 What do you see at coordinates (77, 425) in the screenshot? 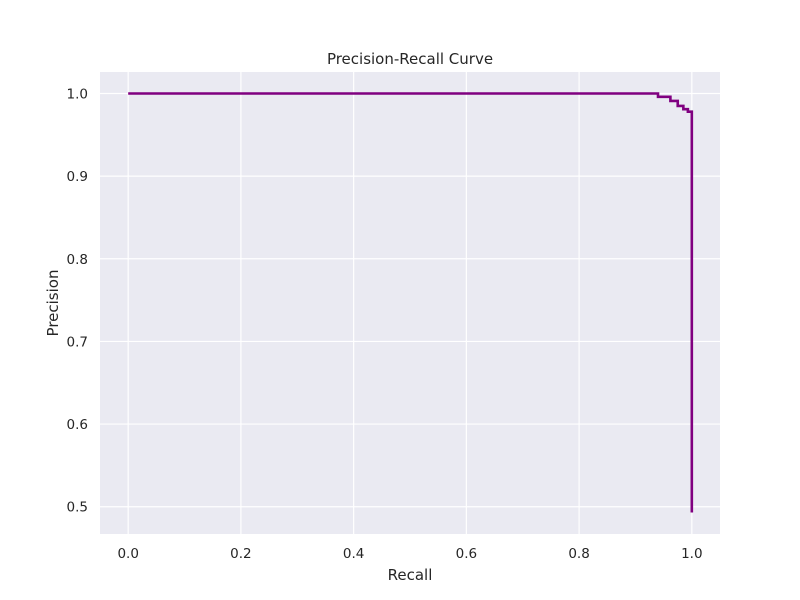
I see `y-tick-label: 0.6` at bounding box center [77, 425].